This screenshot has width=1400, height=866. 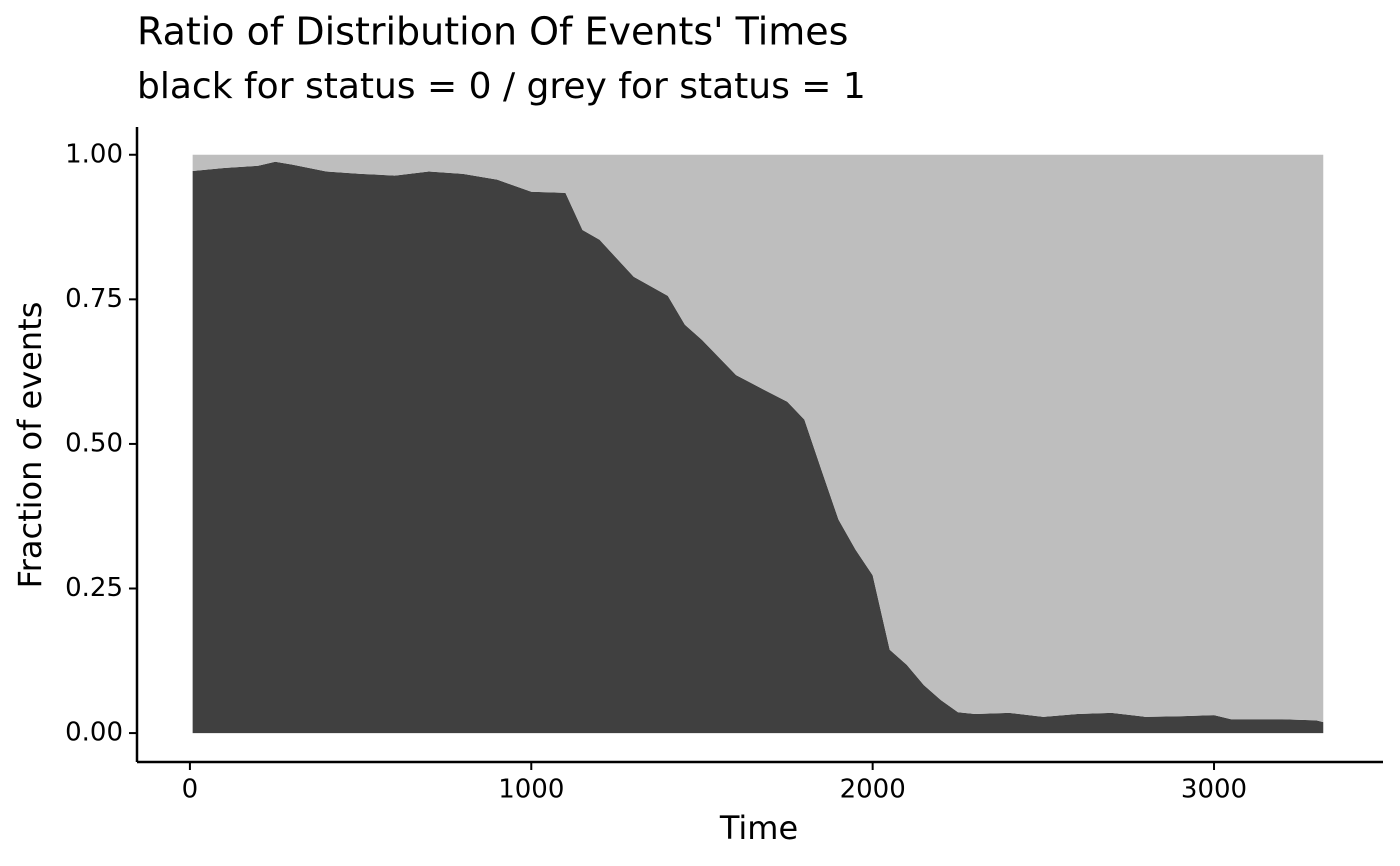 I want to click on x-tick-label: 3000, so click(x=1214, y=790).